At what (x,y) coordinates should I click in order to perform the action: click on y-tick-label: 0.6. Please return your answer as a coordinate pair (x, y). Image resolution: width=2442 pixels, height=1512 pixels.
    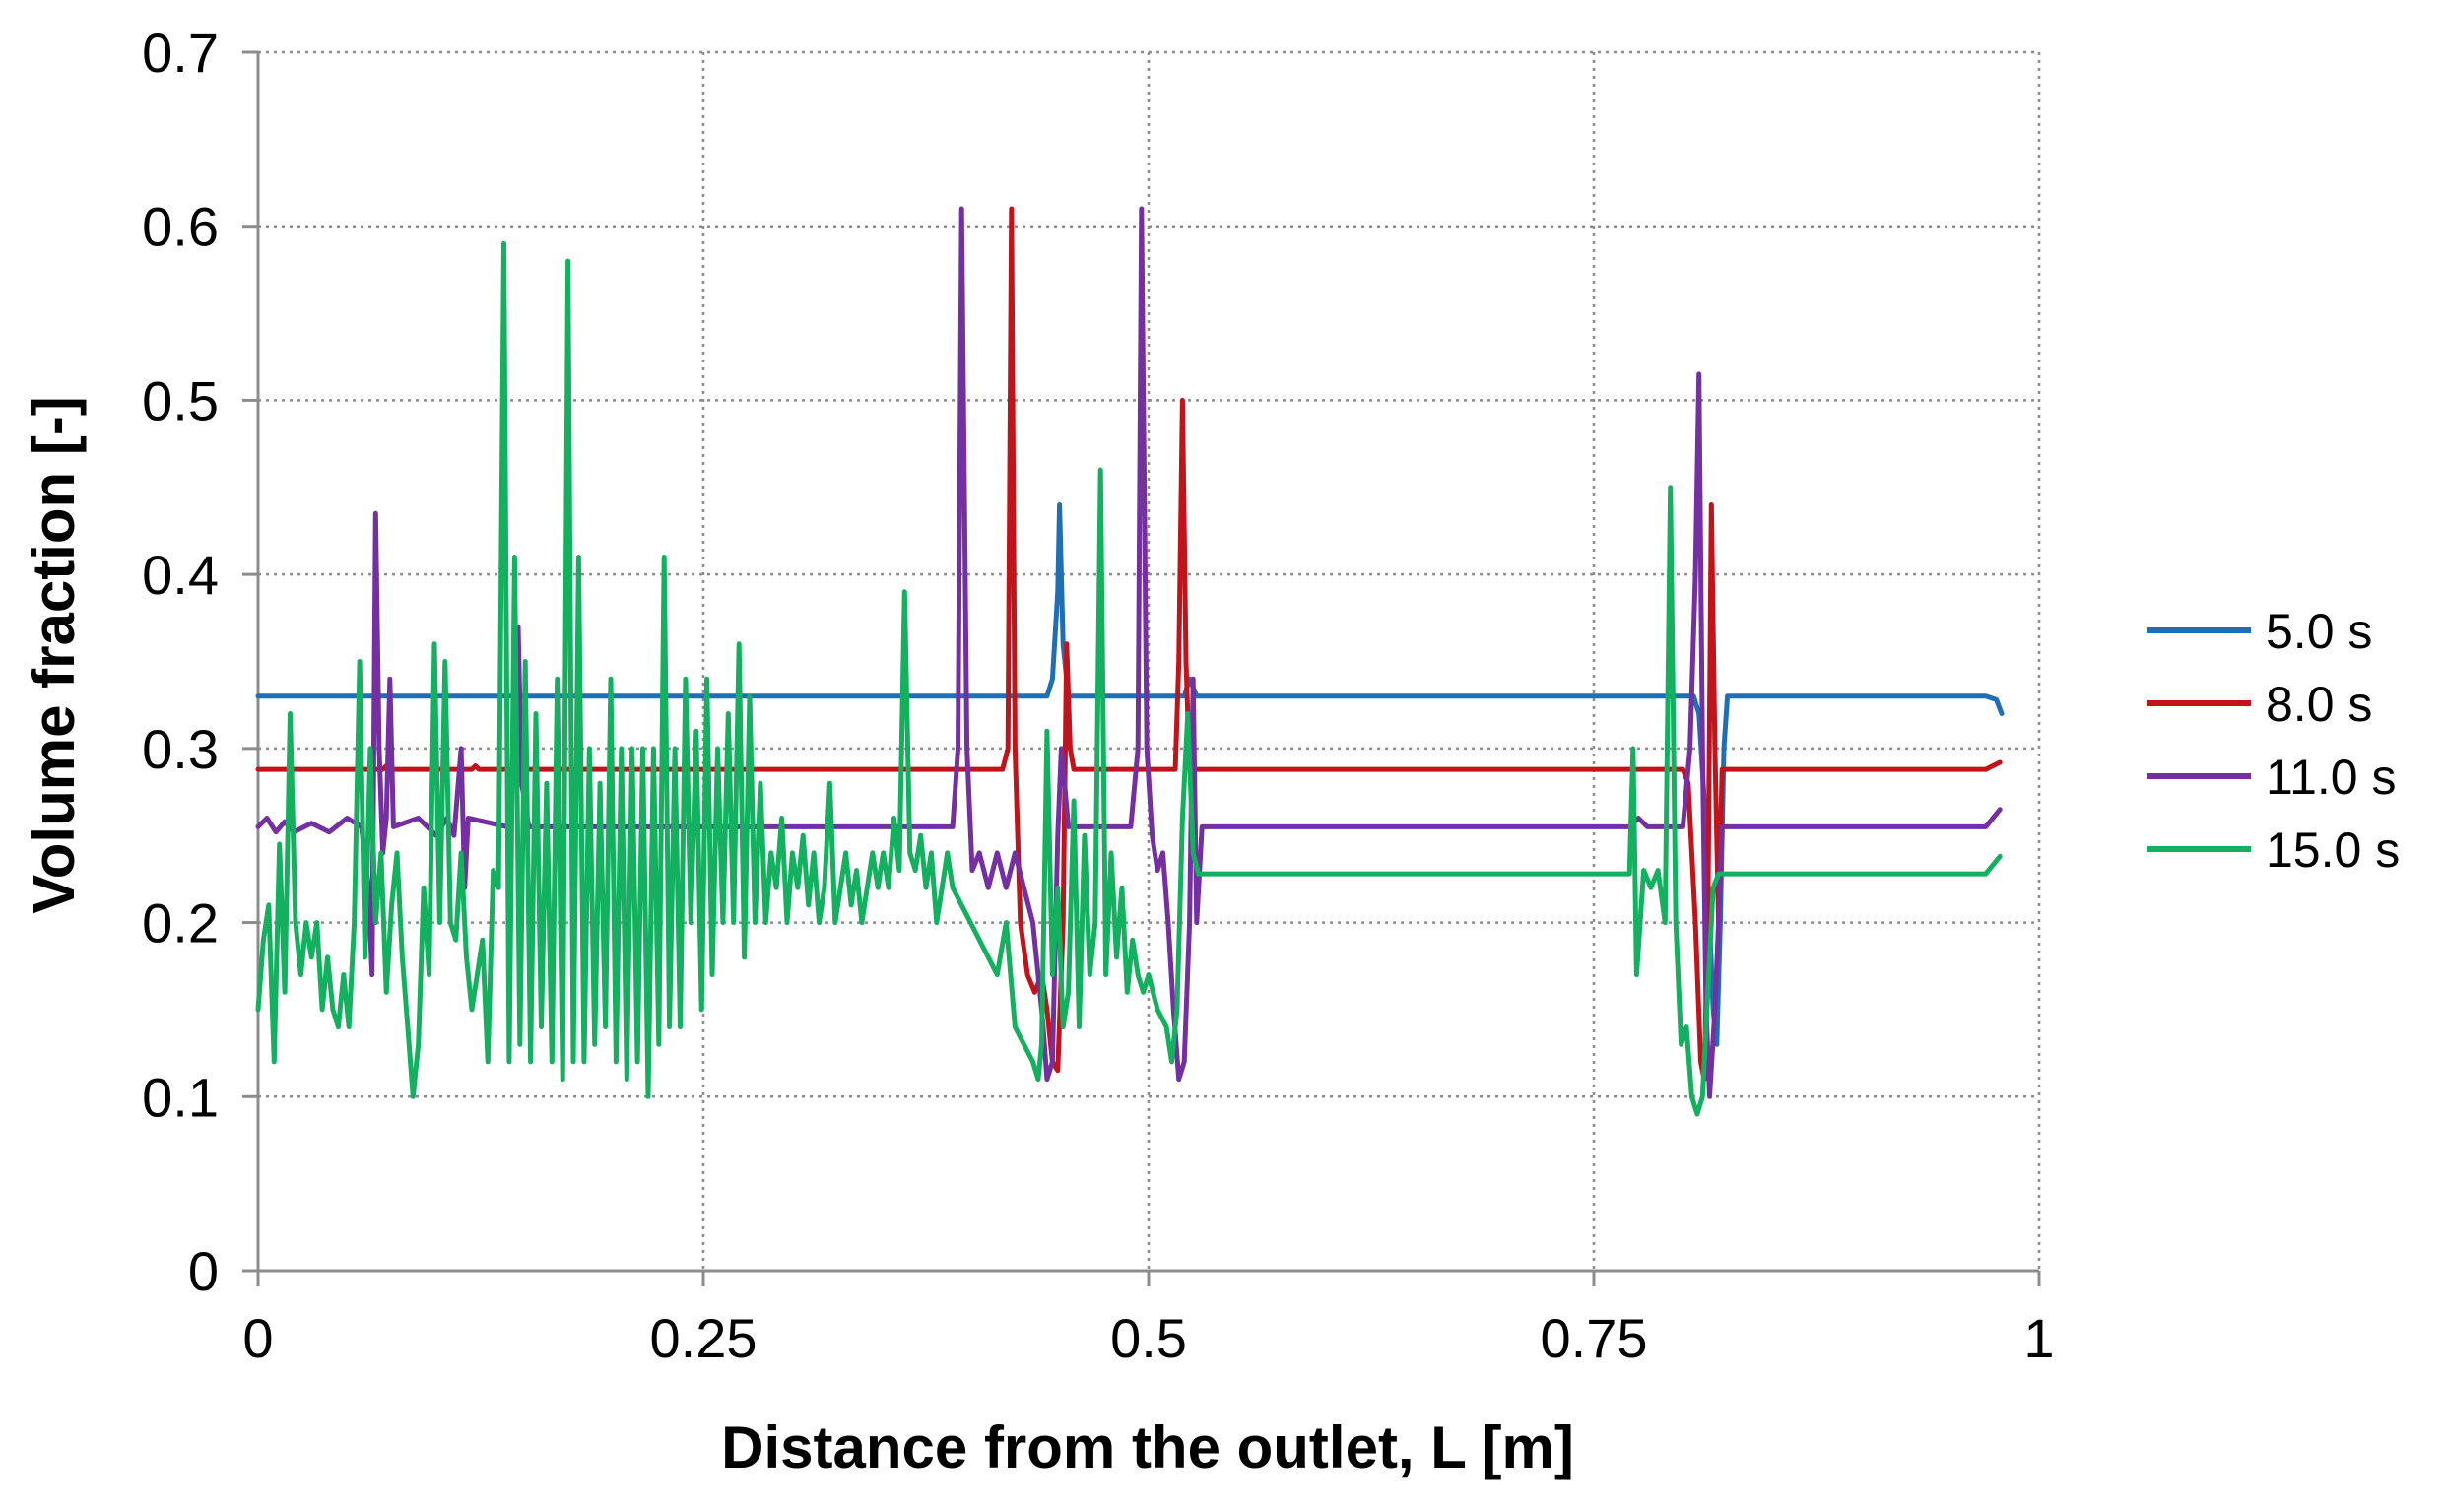
    Looking at the image, I should click on (180, 227).